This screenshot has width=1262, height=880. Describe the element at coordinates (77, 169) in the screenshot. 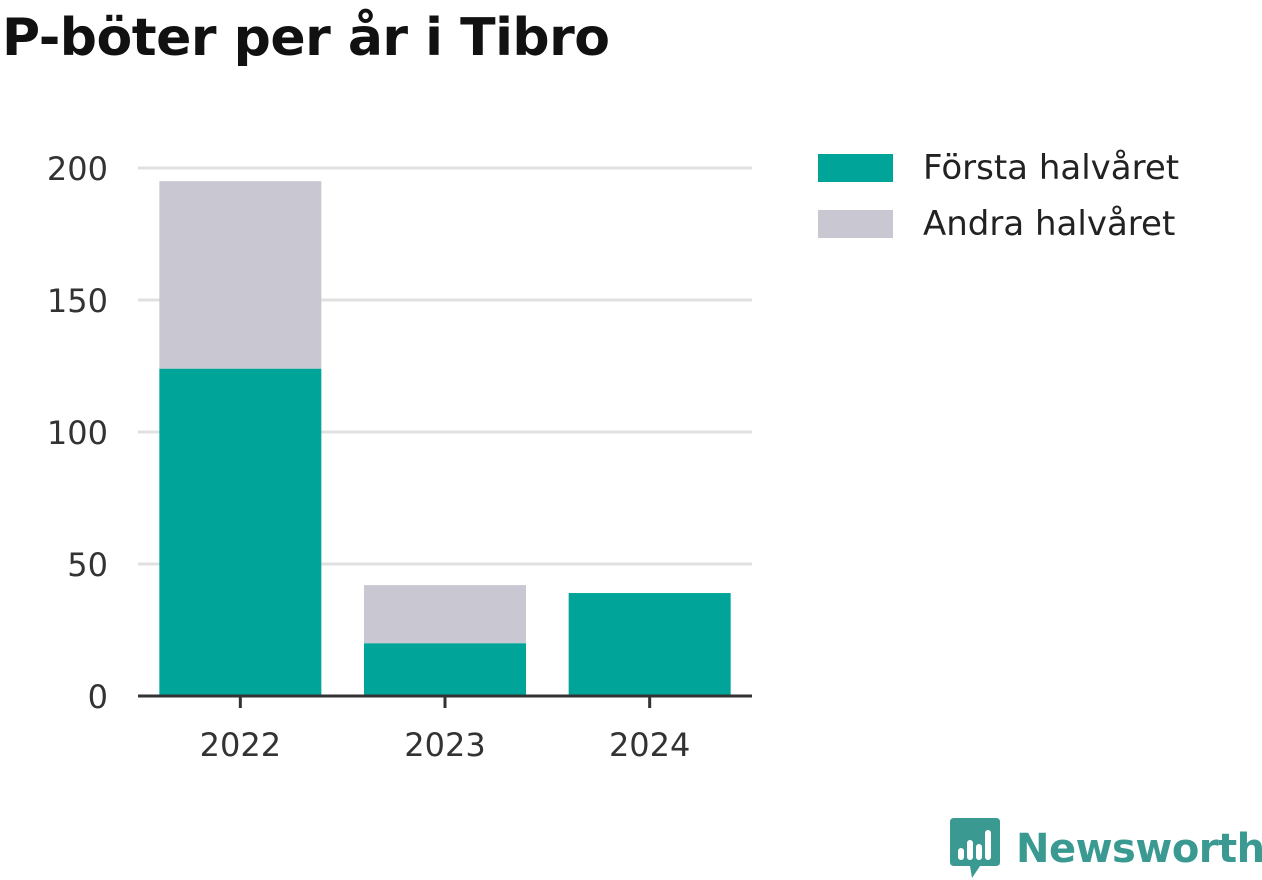

I see `y-tick-label: 200` at that location.